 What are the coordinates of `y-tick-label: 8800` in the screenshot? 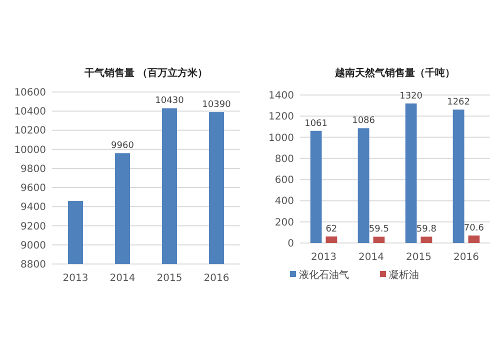 It's located at (33, 265).